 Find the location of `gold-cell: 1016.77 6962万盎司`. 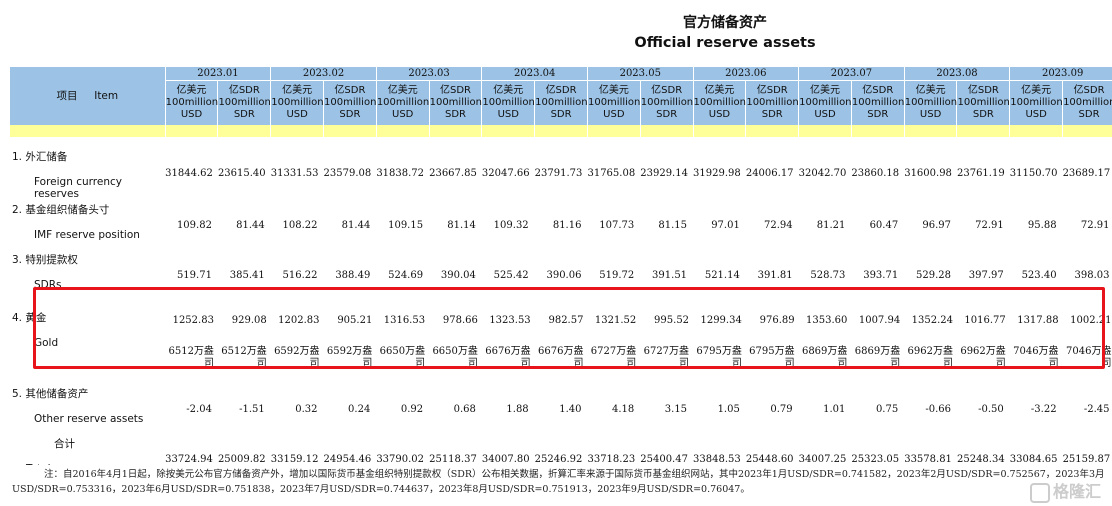

gold-cell: 1016.77 6962万盎司 is located at coordinates (983, 341).